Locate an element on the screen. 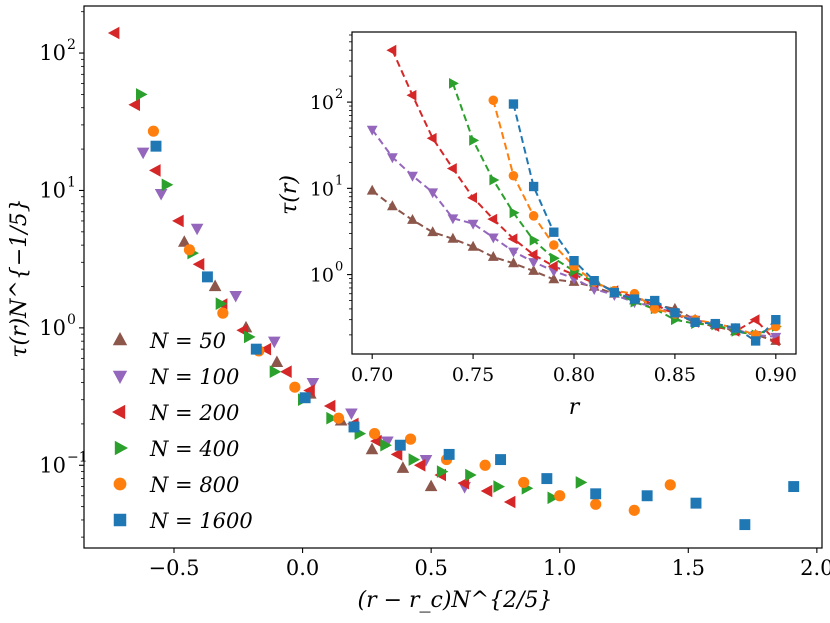 Image resolution: width=830 pixels, height=623 pixels. main-x-tick-label: 0.0 is located at coordinates (302, 568).